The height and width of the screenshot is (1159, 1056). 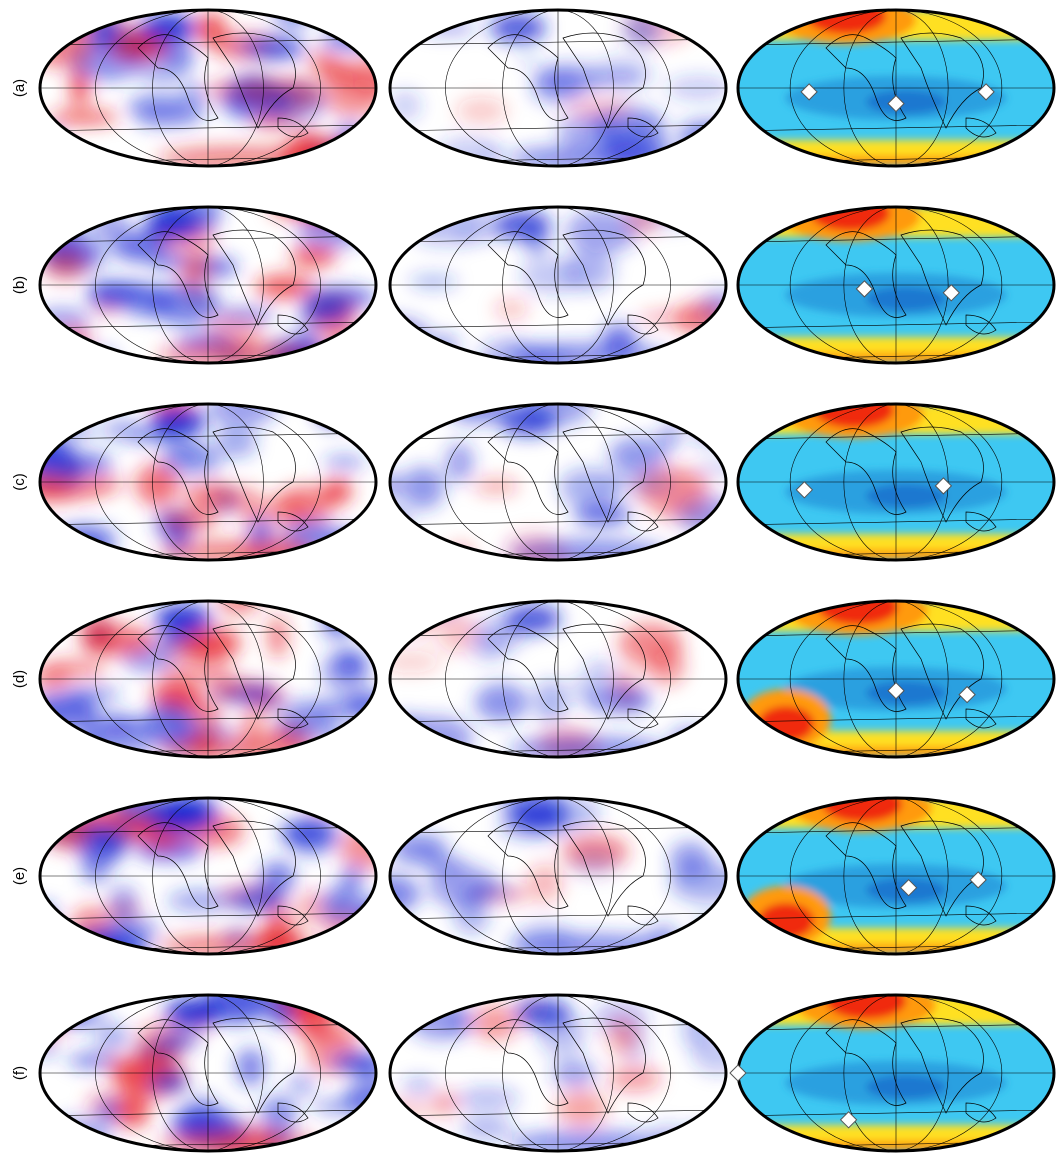 What do you see at coordinates (19, 482) in the screenshot?
I see `panel-label: (c)` at bounding box center [19, 482].